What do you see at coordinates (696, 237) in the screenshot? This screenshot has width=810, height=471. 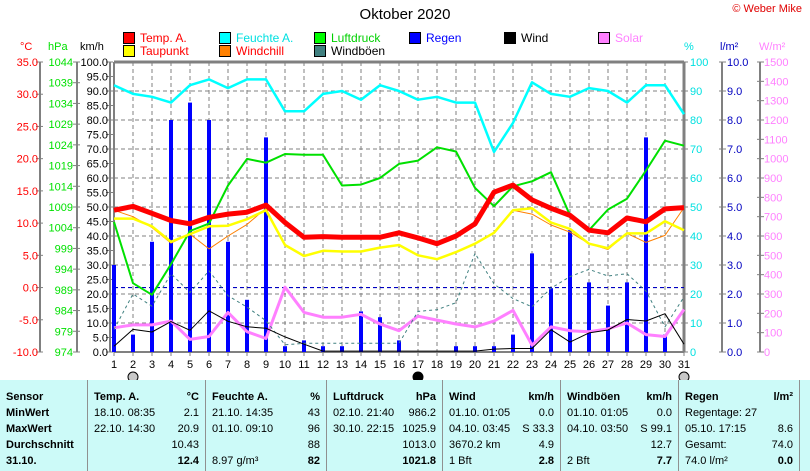 I see `humidity-axis-tick-label: 40` at bounding box center [696, 237].